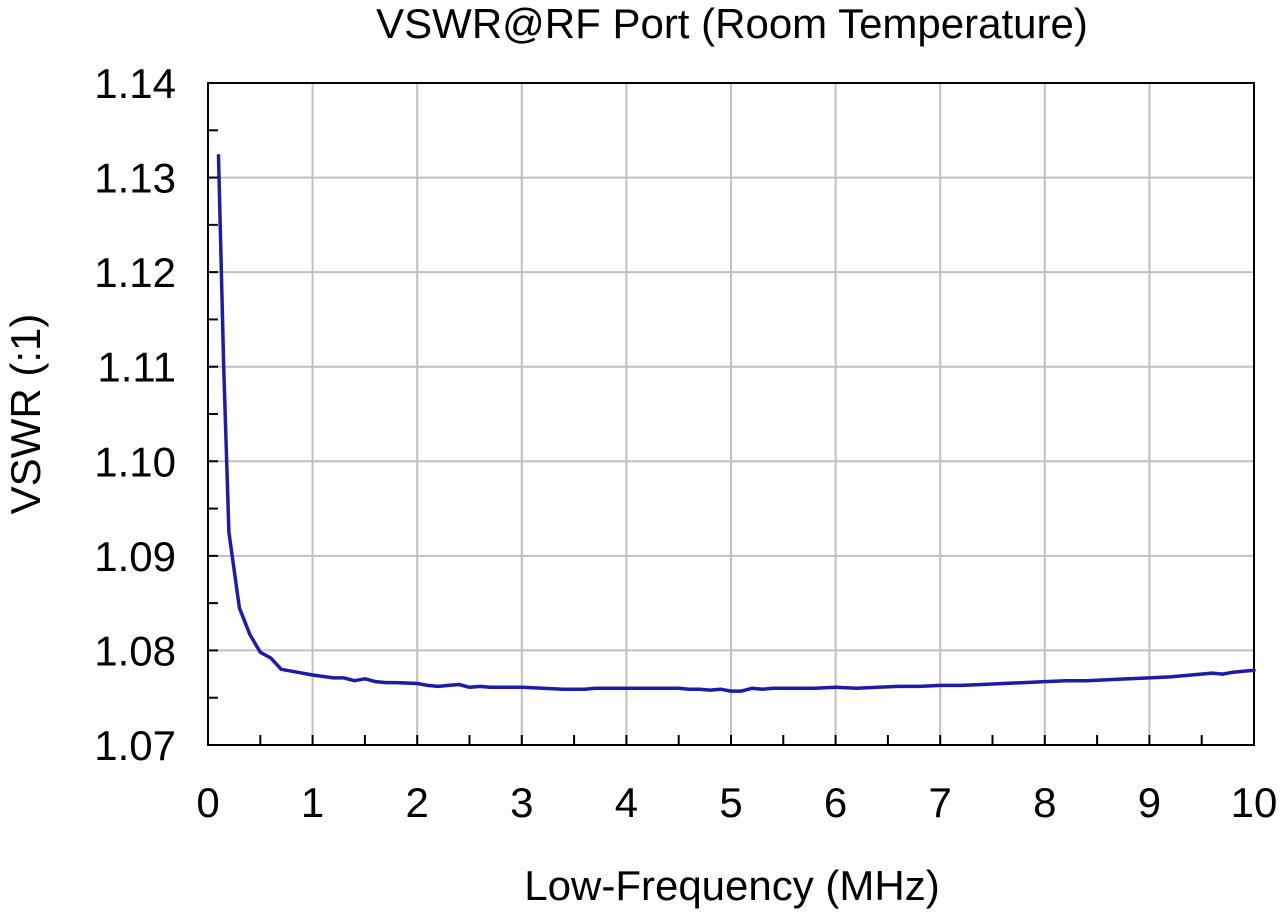 This screenshot has height=913, width=1284. Describe the element at coordinates (1044, 802) in the screenshot. I see `x-tick-label: 8` at that location.